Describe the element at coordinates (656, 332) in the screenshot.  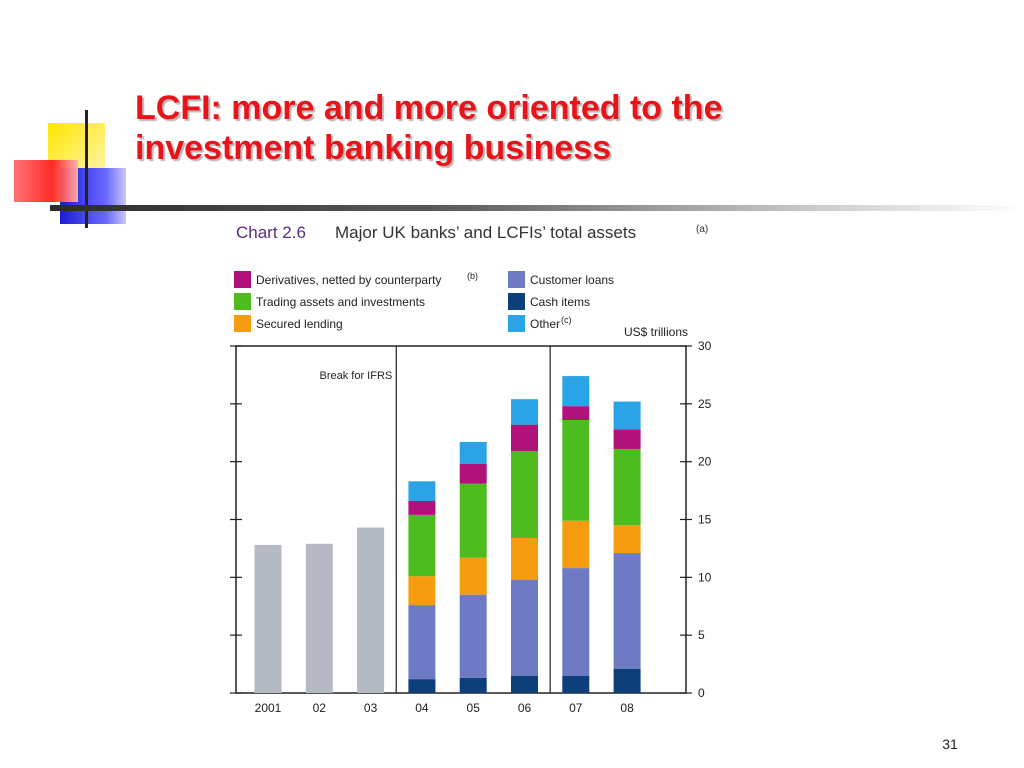
I see `y-axis-label: US$ trillions` at that location.